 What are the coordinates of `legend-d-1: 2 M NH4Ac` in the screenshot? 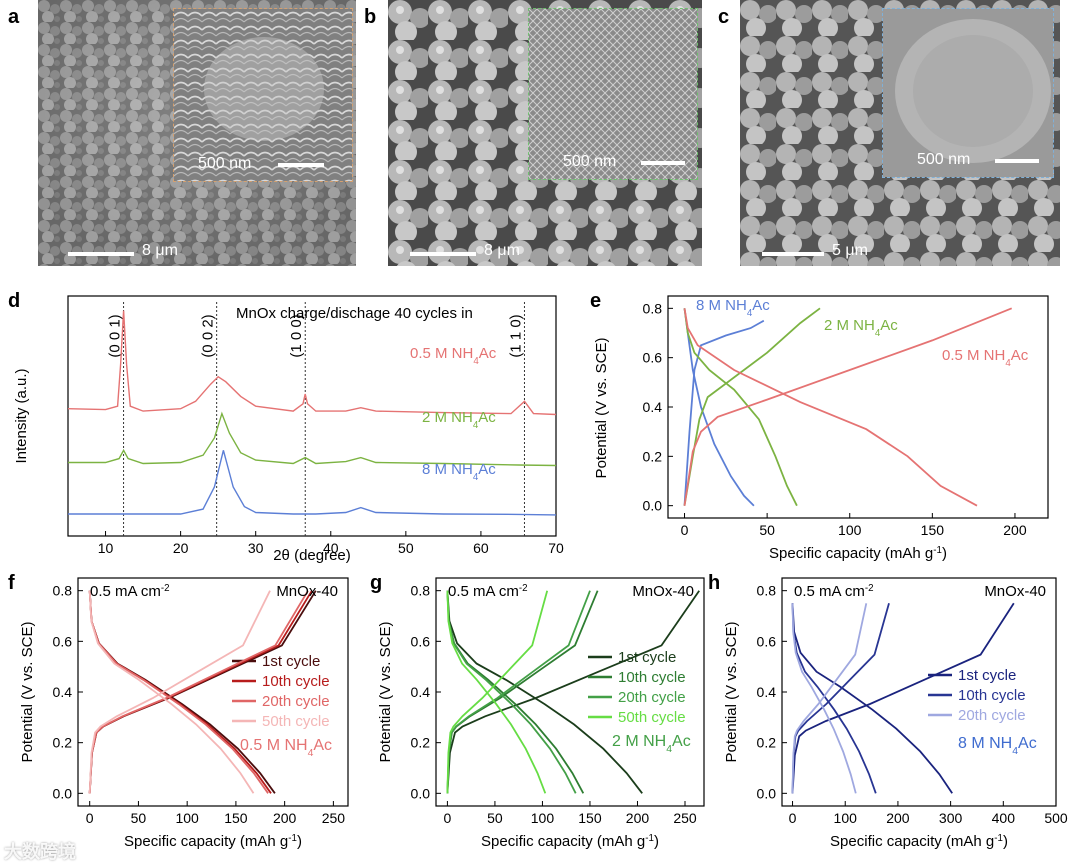 It's located at (459, 420).